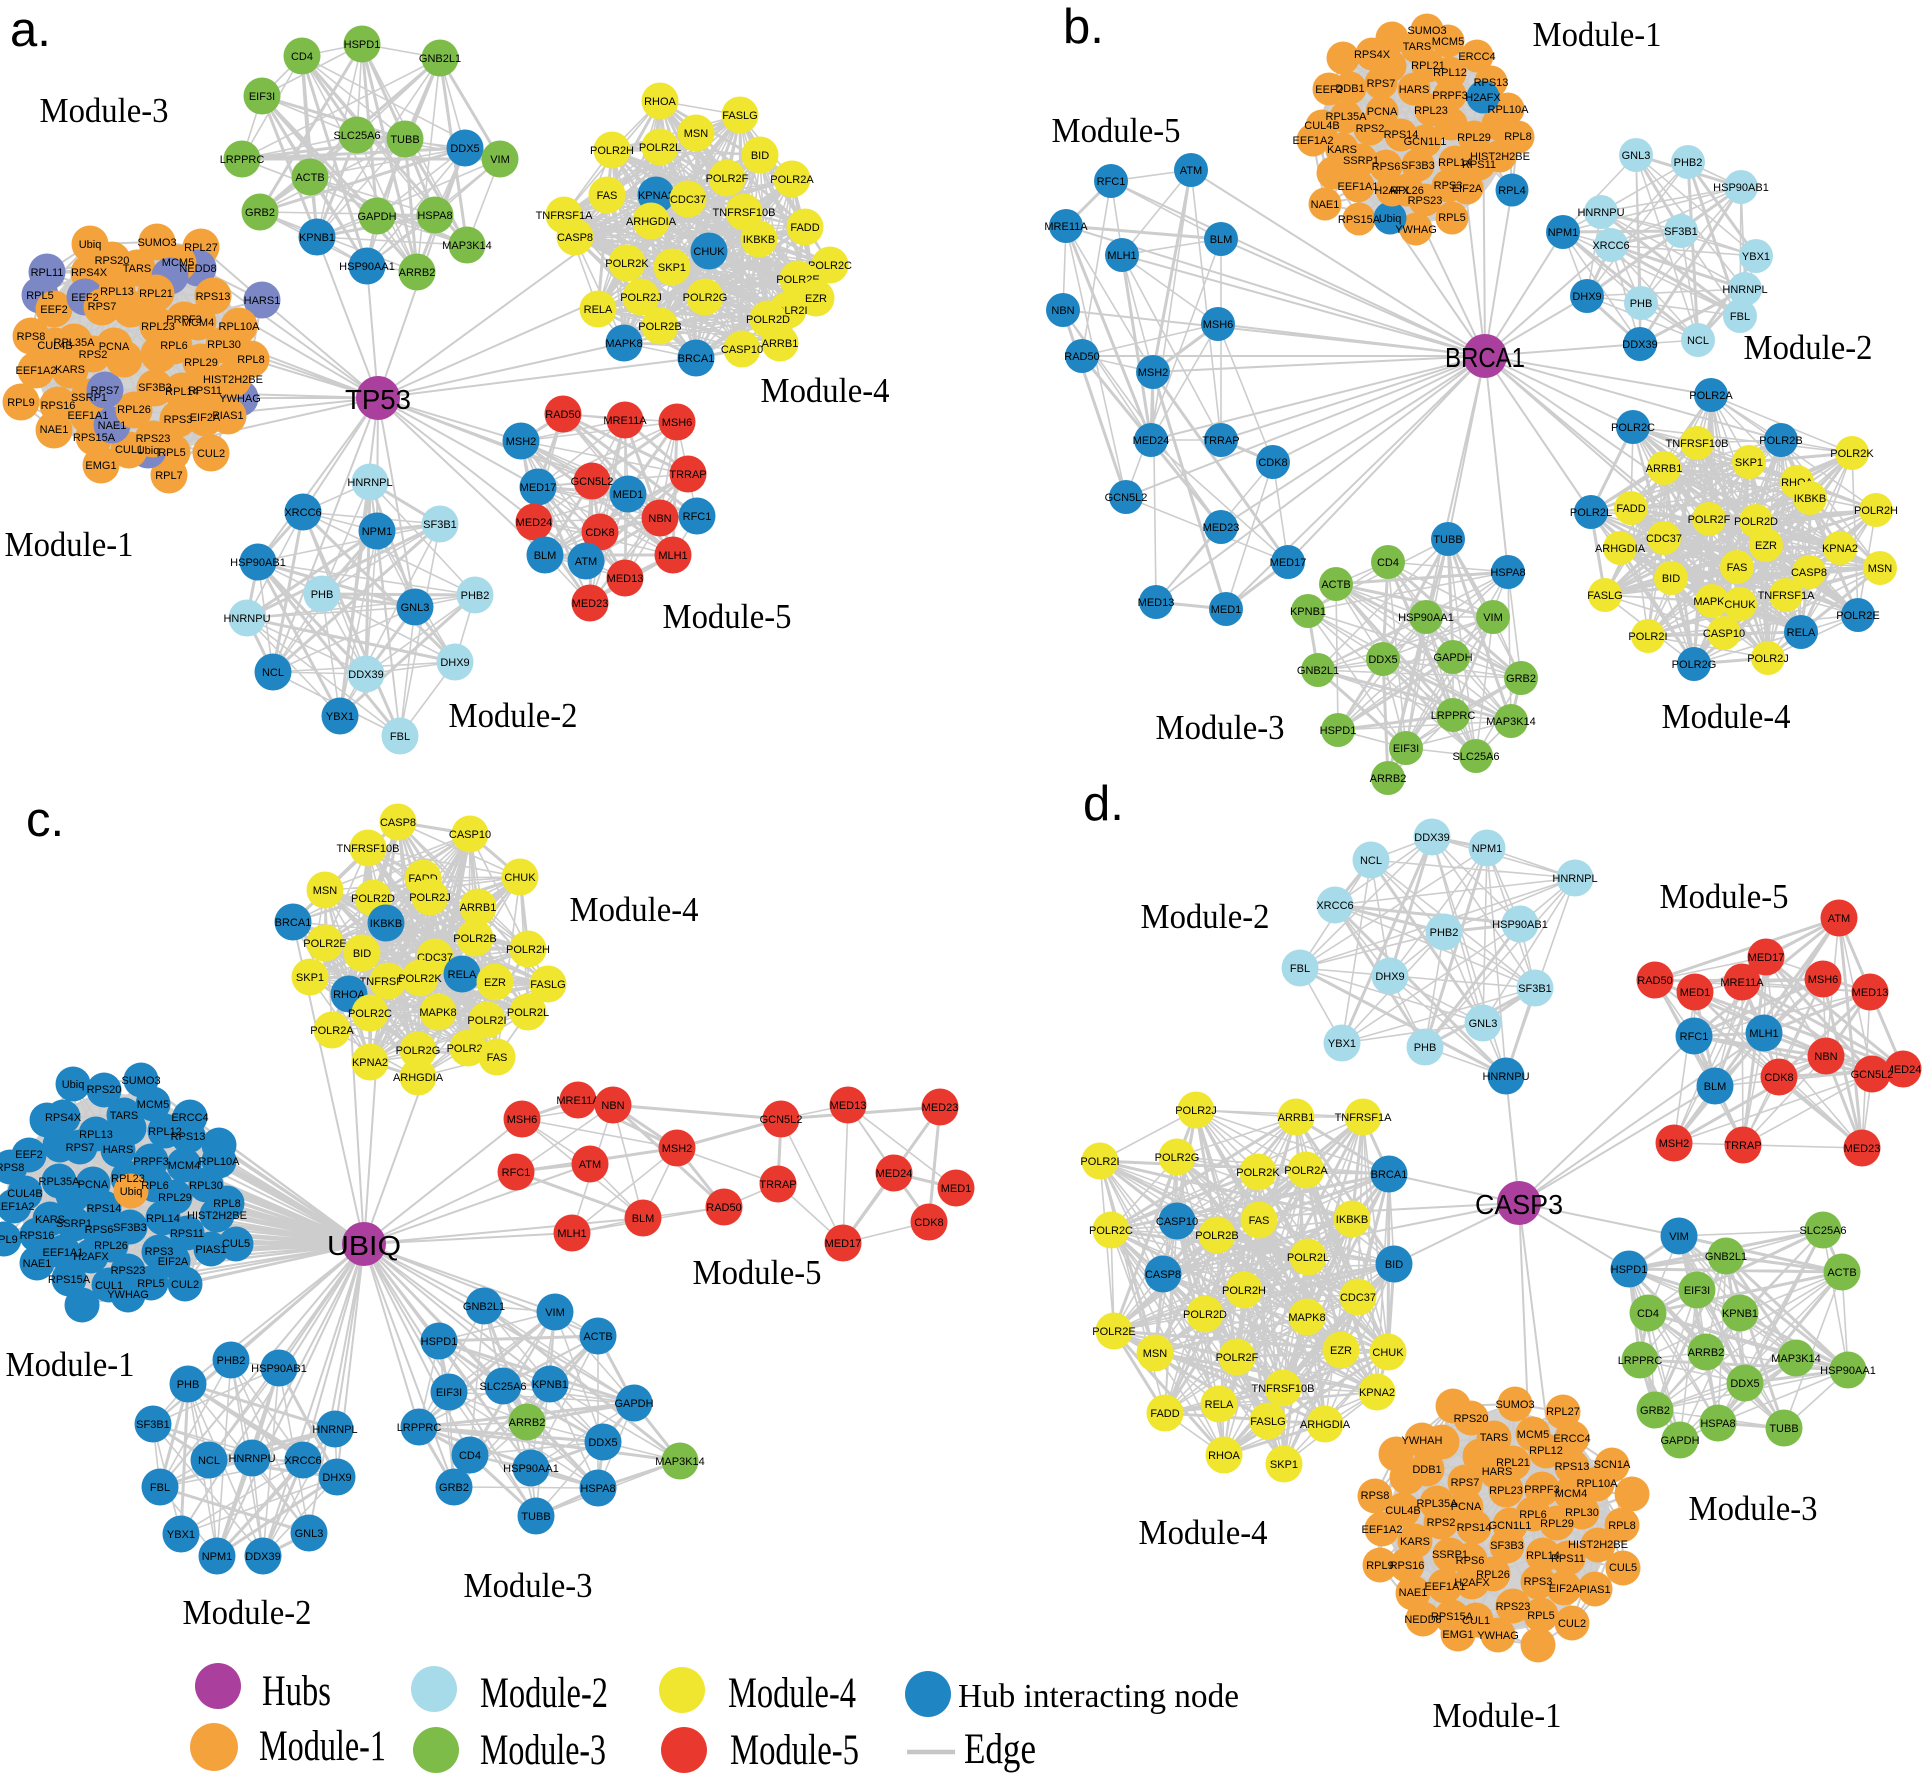 This screenshot has width=1923, height=1775. I want to click on svg-text: HSP90AA1, so click(367, 267).